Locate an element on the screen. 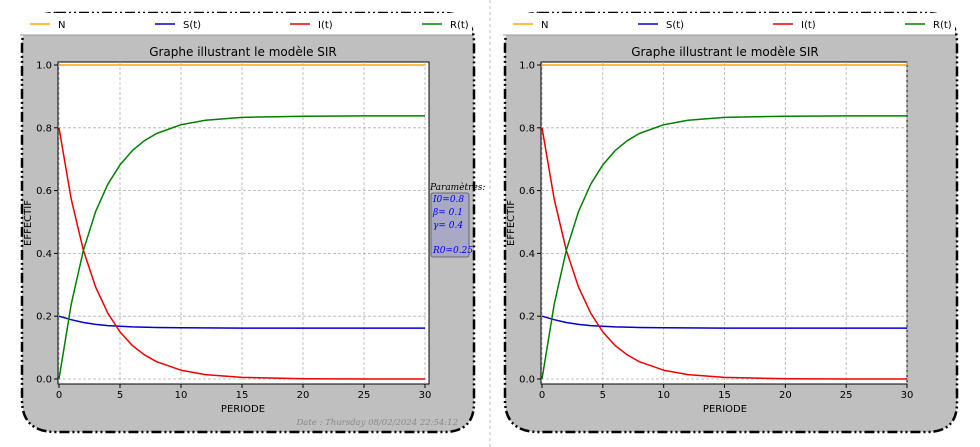  left-y-tick-label: 0.8 is located at coordinates (44, 128).